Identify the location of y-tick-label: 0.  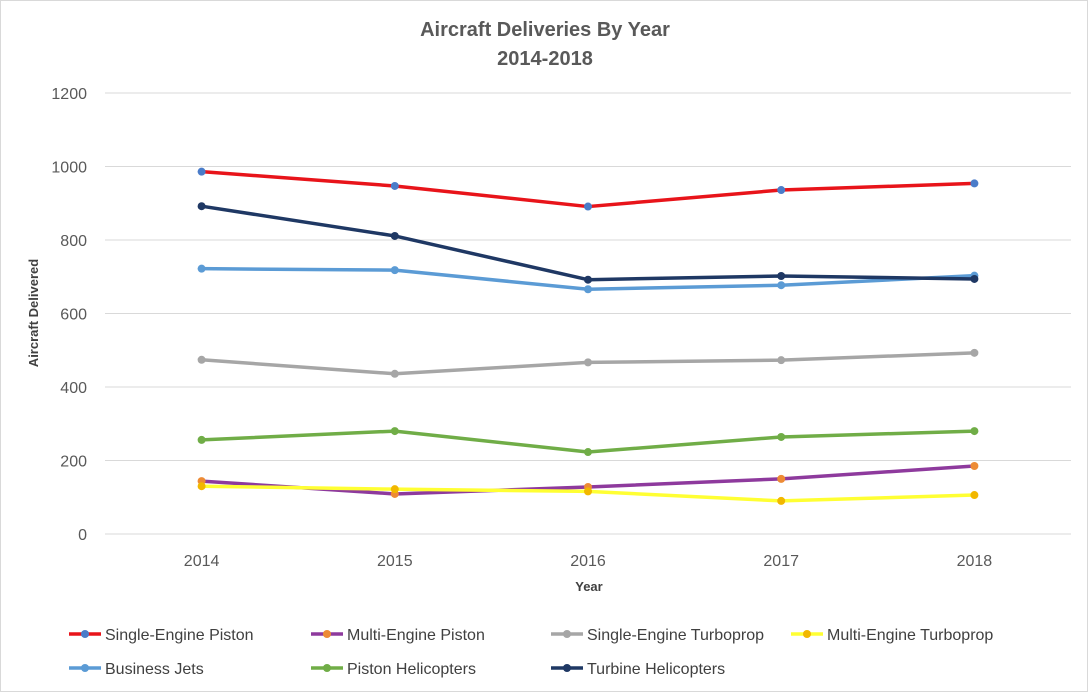
(82, 535).